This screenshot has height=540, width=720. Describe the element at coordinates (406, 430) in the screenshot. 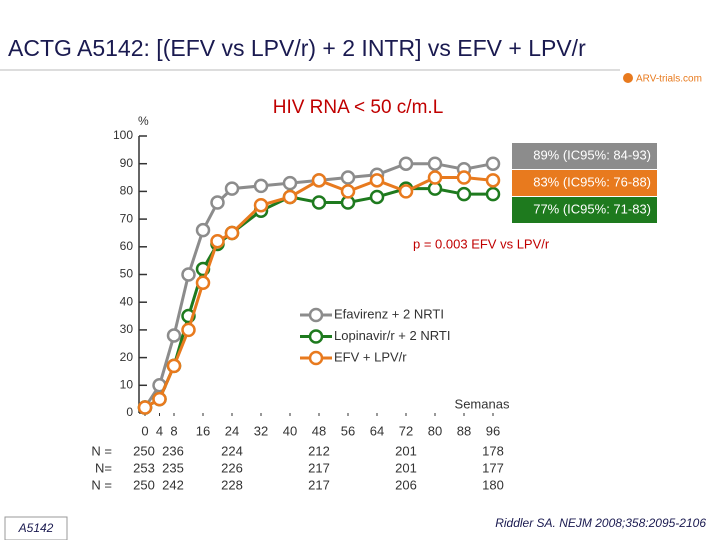

I see `x-tick-label: 72` at that location.